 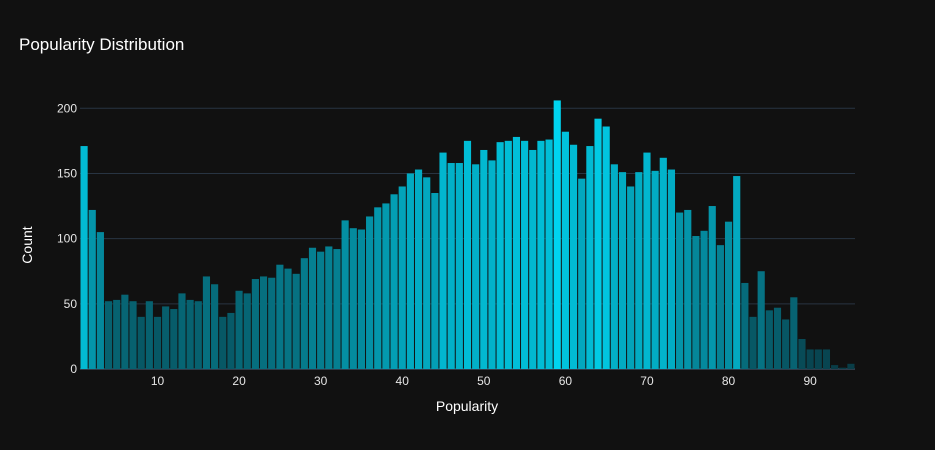 What do you see at coordinates (566, 381) in the screenshot?
I see `x-tick-label: 60` at bounding box center [566, 381].